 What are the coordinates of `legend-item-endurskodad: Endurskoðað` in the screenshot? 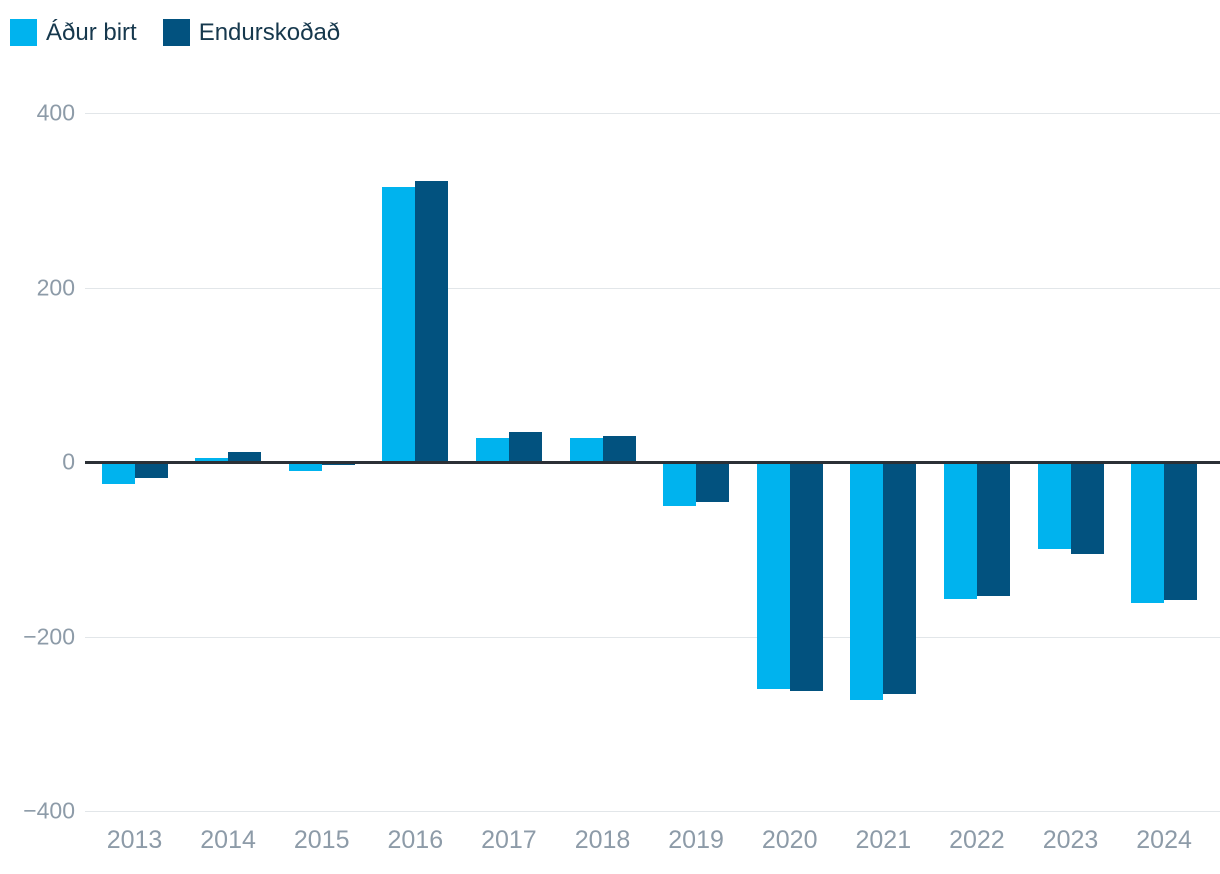 It's located at (251, 32).